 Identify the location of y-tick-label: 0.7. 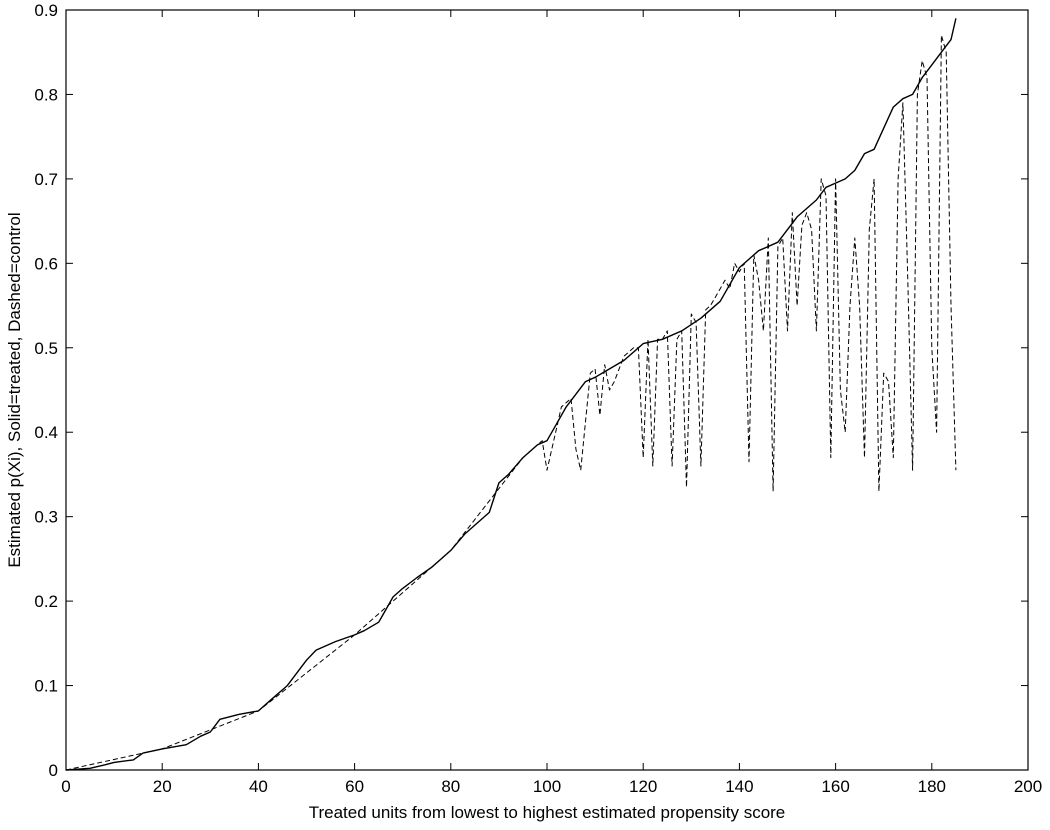
(46, 179).